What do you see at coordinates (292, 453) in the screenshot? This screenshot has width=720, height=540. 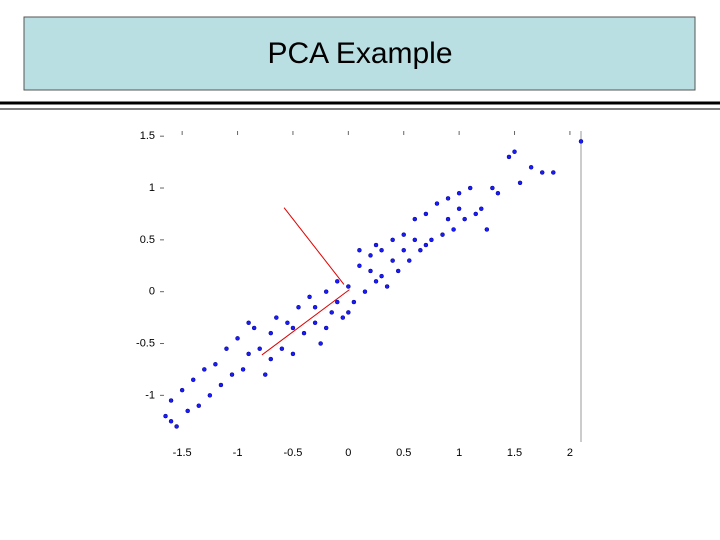 I see `x-tick-label: -0.5` at bounding box center [292, 453].